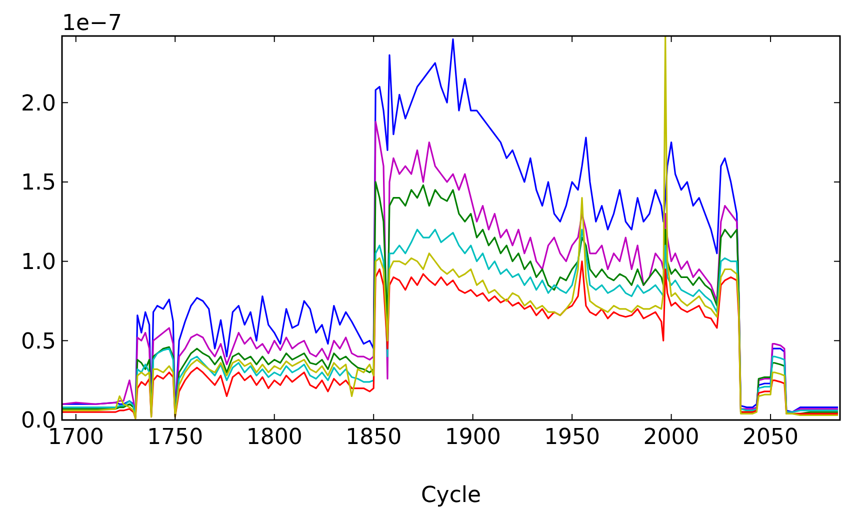 The width and height of the screenshot is (842, 512). Describe the element at coordinates (175, 437) in the screenshot. I see `x-tick-label: 1750` at that location.